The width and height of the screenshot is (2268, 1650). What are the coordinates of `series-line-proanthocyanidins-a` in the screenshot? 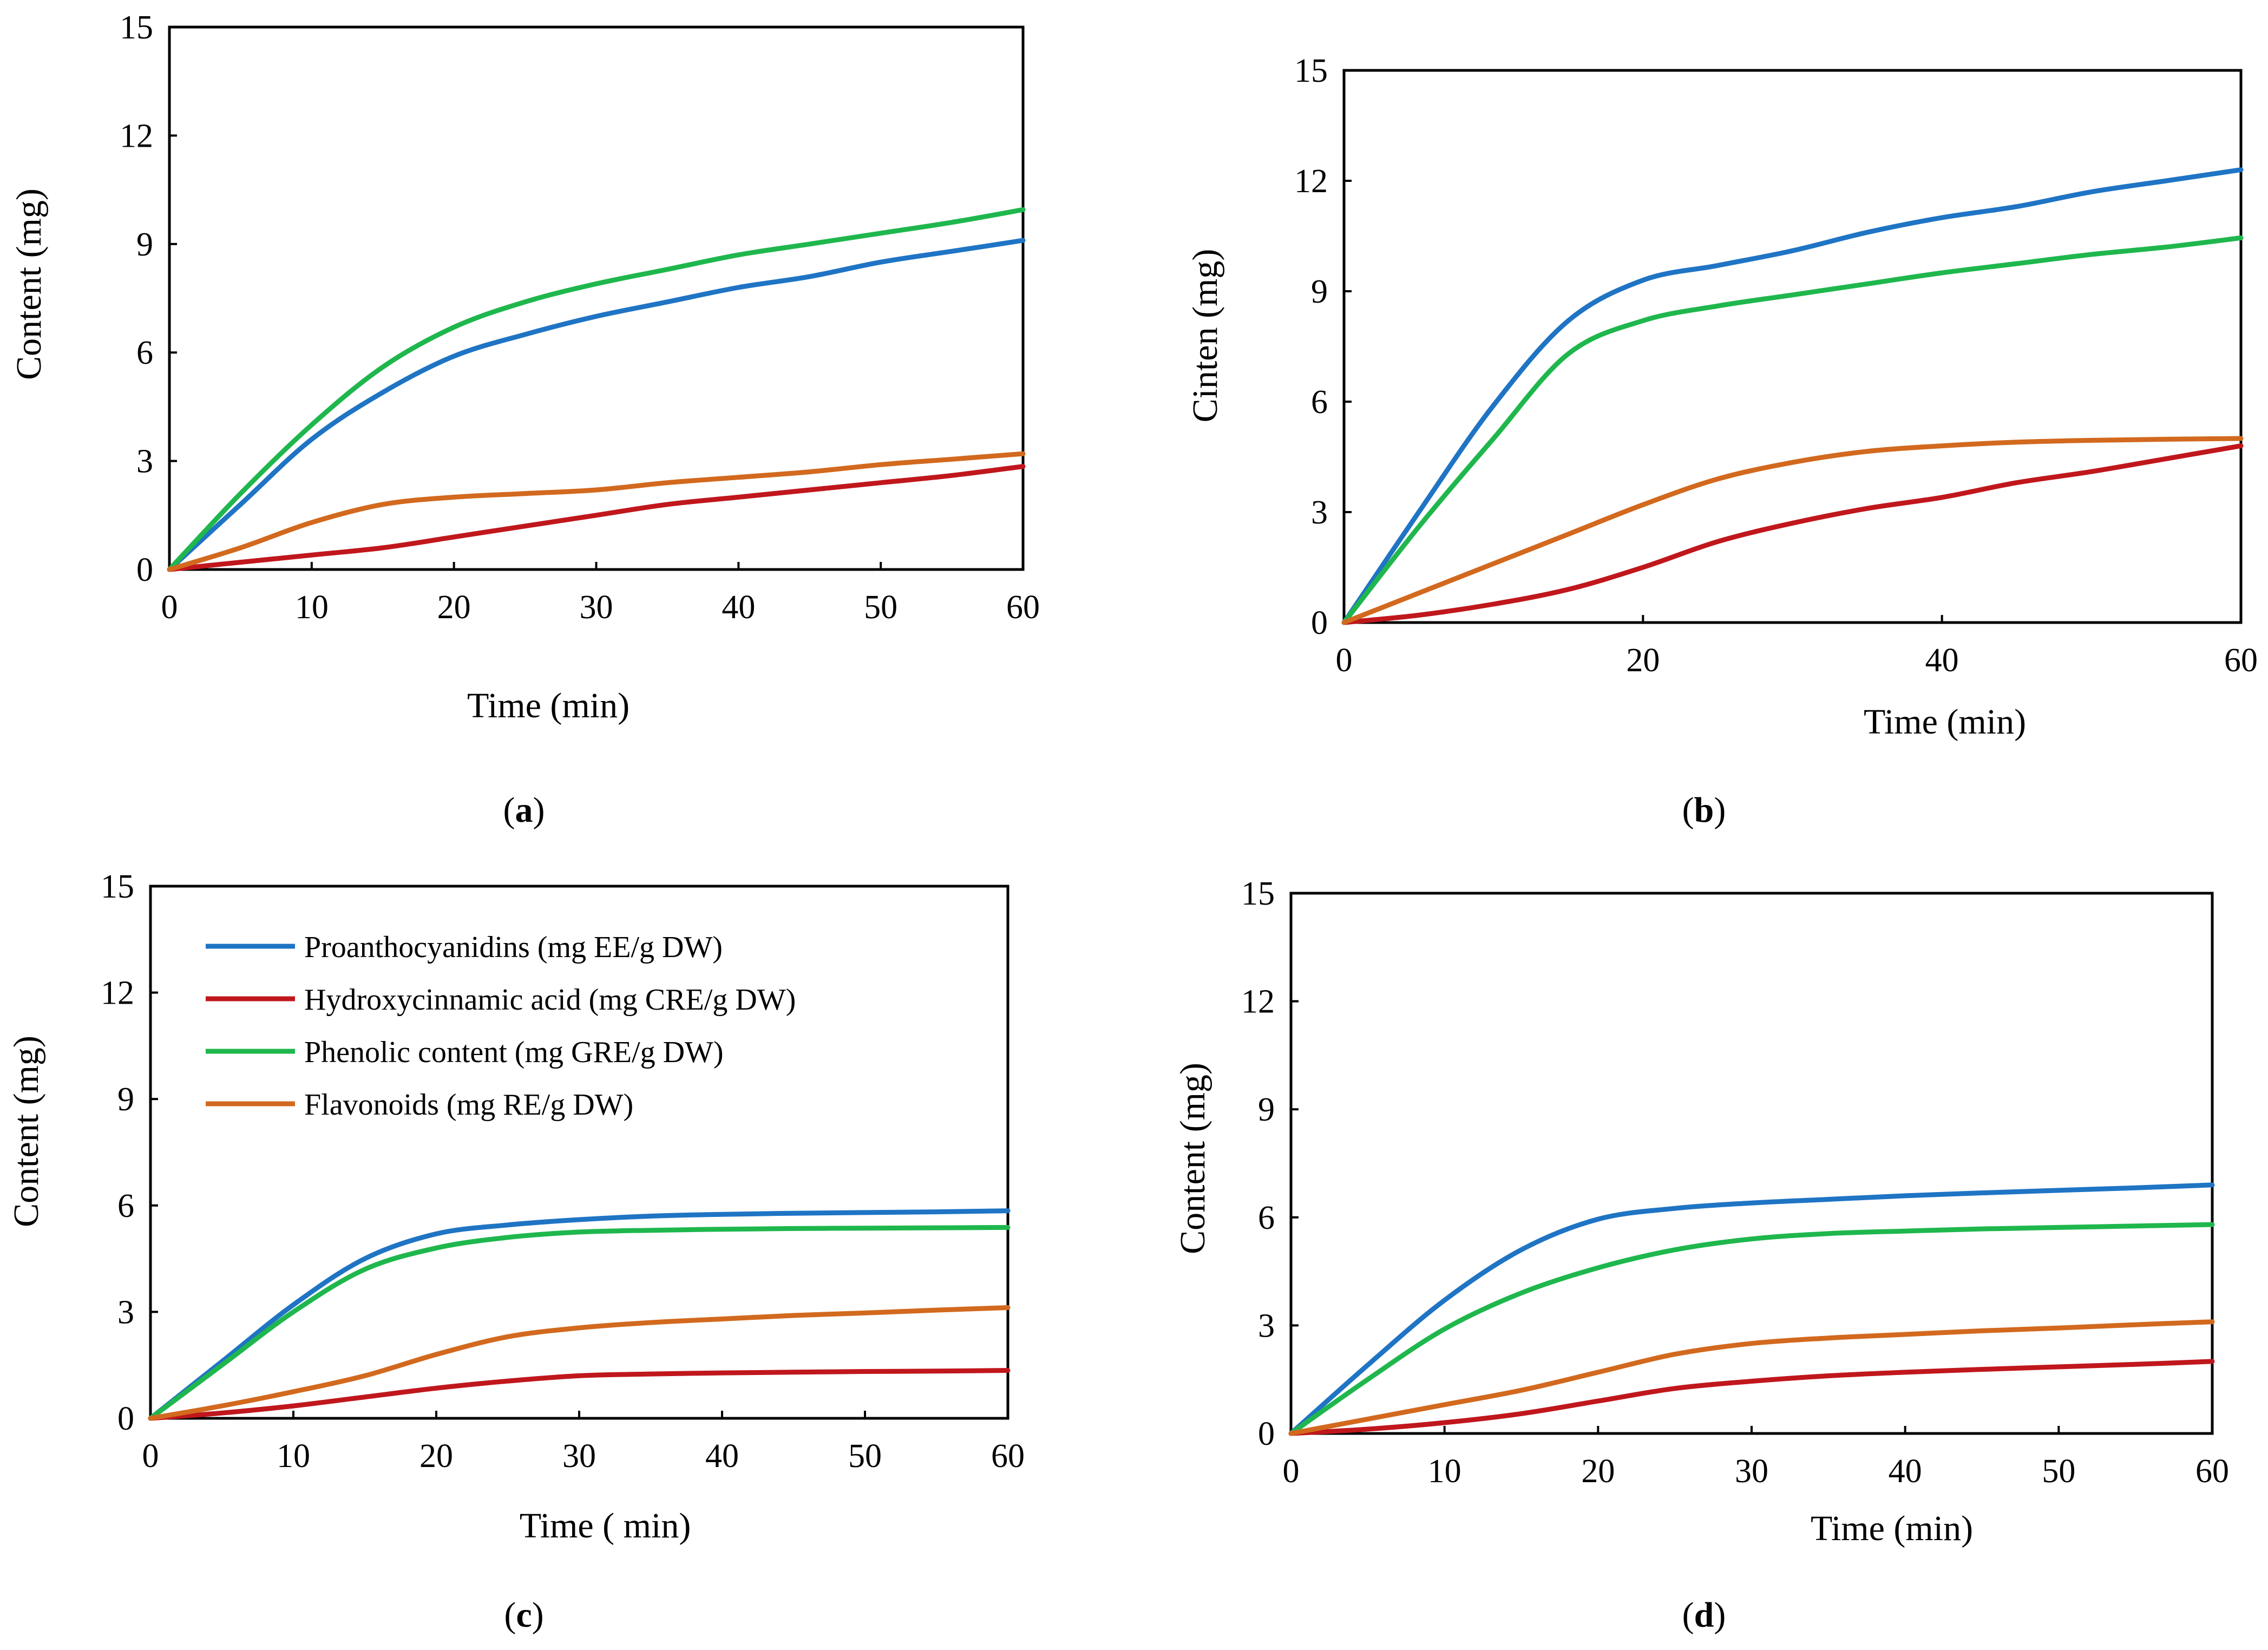 It's located at (596, 405).